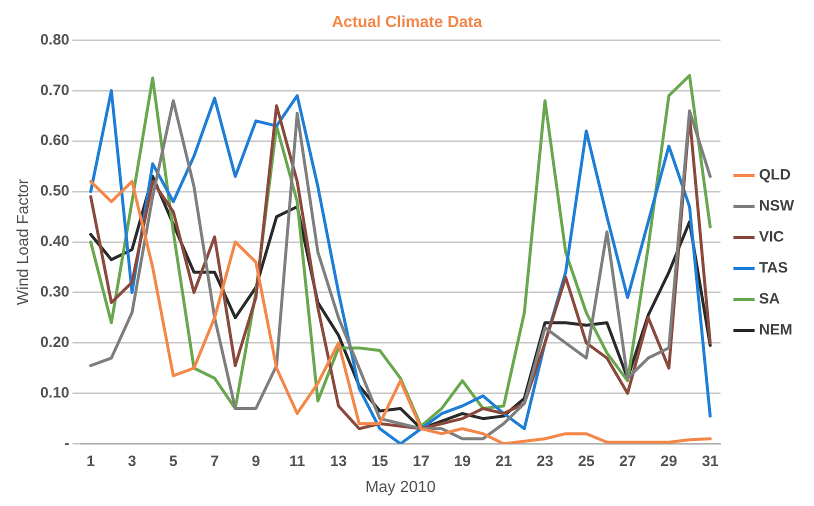 This screenshot has width=814, height=506. Describe the element at coordinates (214, 461) in the screenshot. I see `x-tick-label: 7` at that location.